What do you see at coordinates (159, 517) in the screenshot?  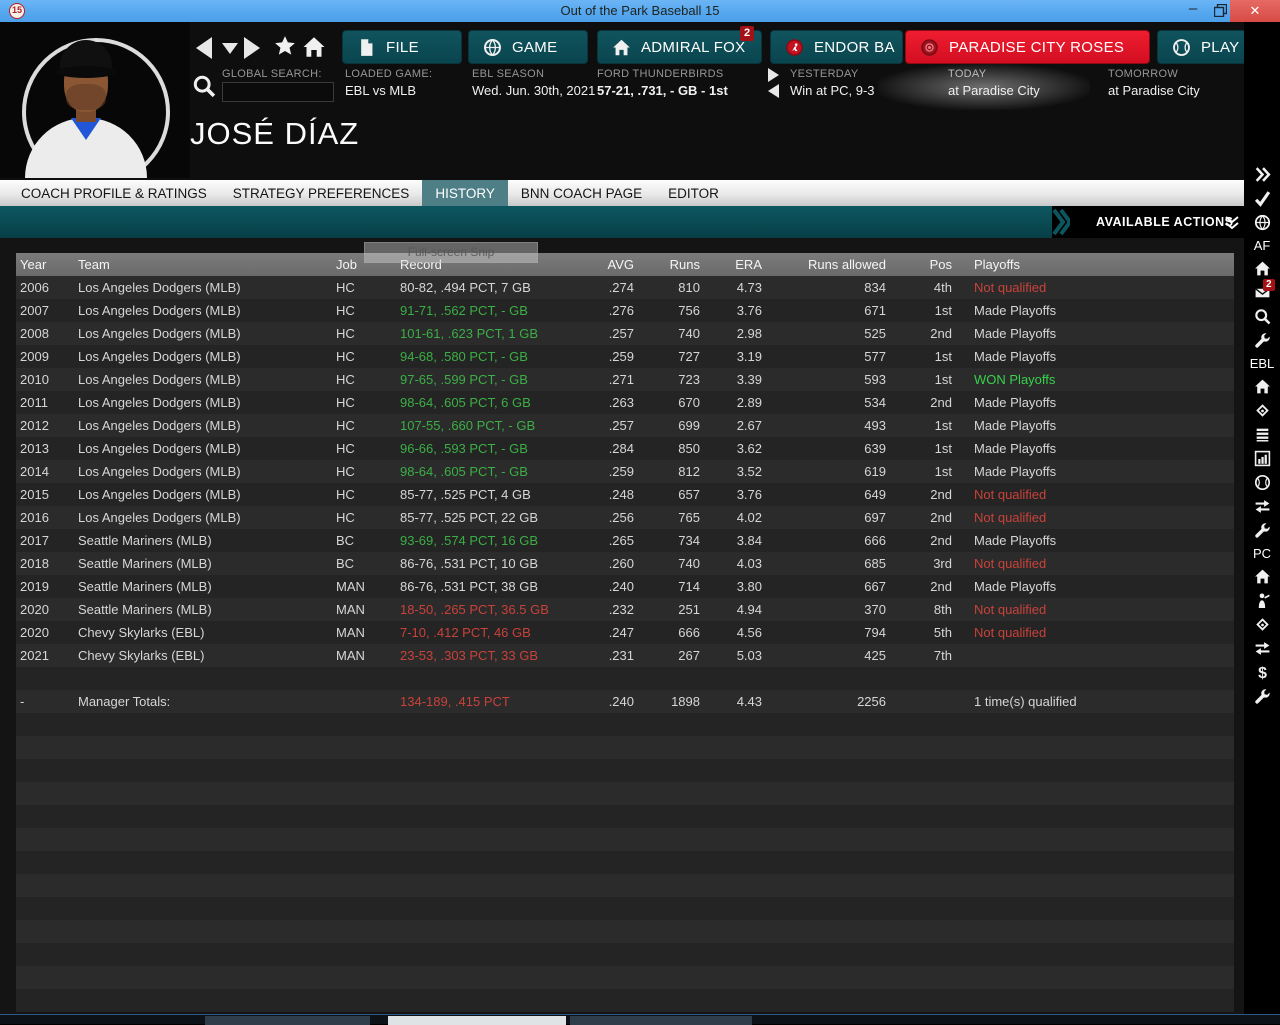 I see `cell-team: Los Angeles Dodgers (MLB)` at bounding box center [159, 517].